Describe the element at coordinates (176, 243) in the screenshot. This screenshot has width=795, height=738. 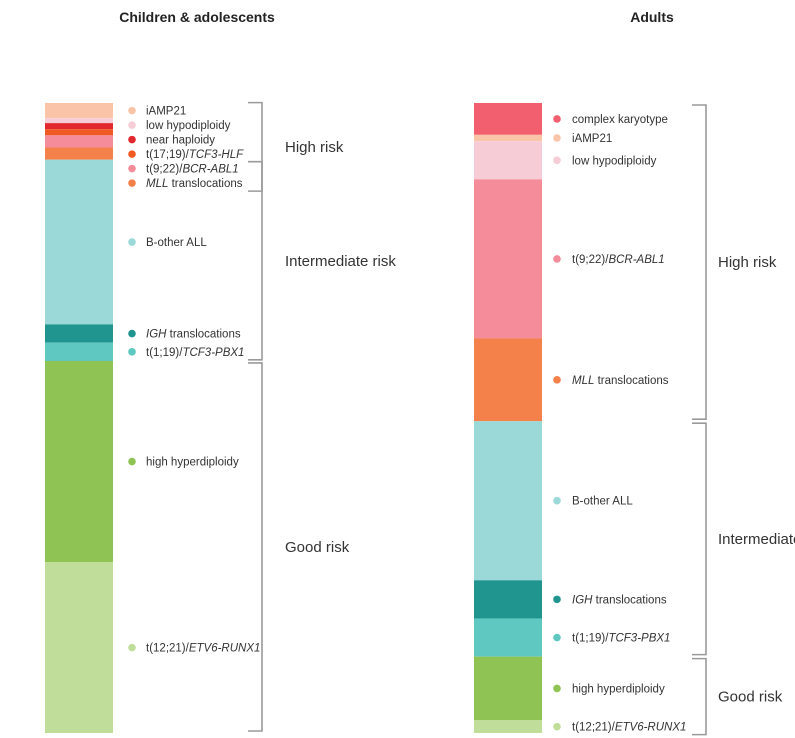
I see `segment-label-0-6: B-other ALL` at that location.